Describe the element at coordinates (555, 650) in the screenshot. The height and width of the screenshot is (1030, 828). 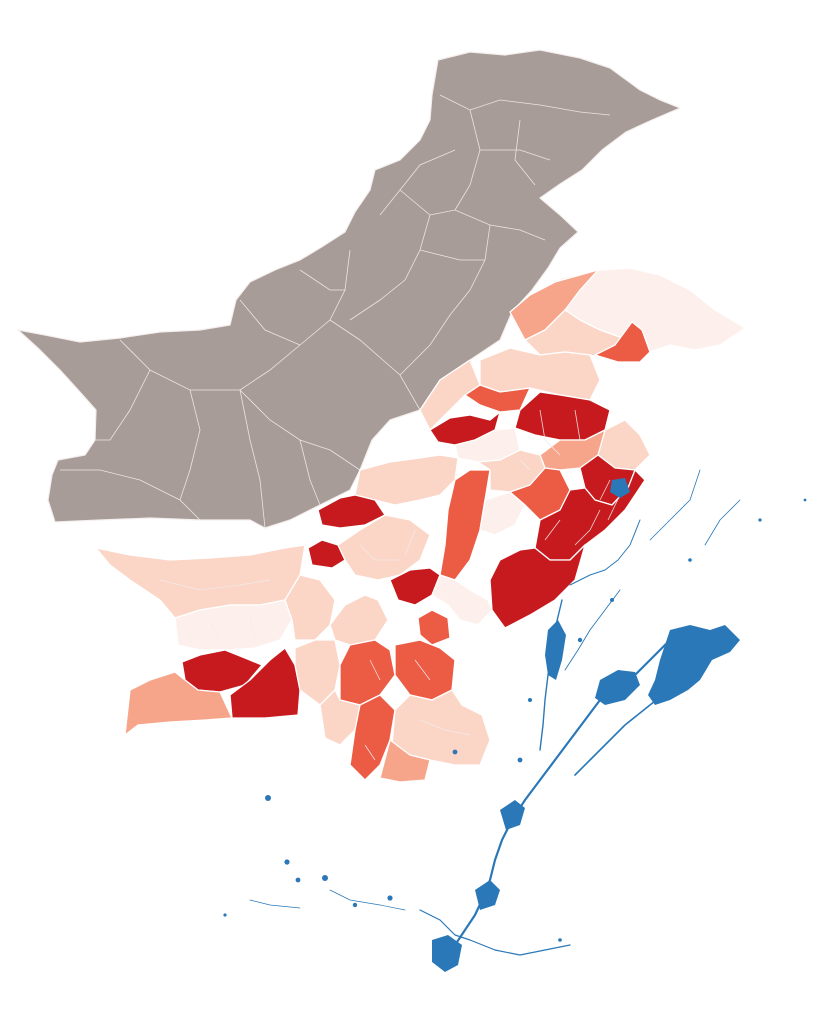
I see `flood-patch-west-arm` at that location.